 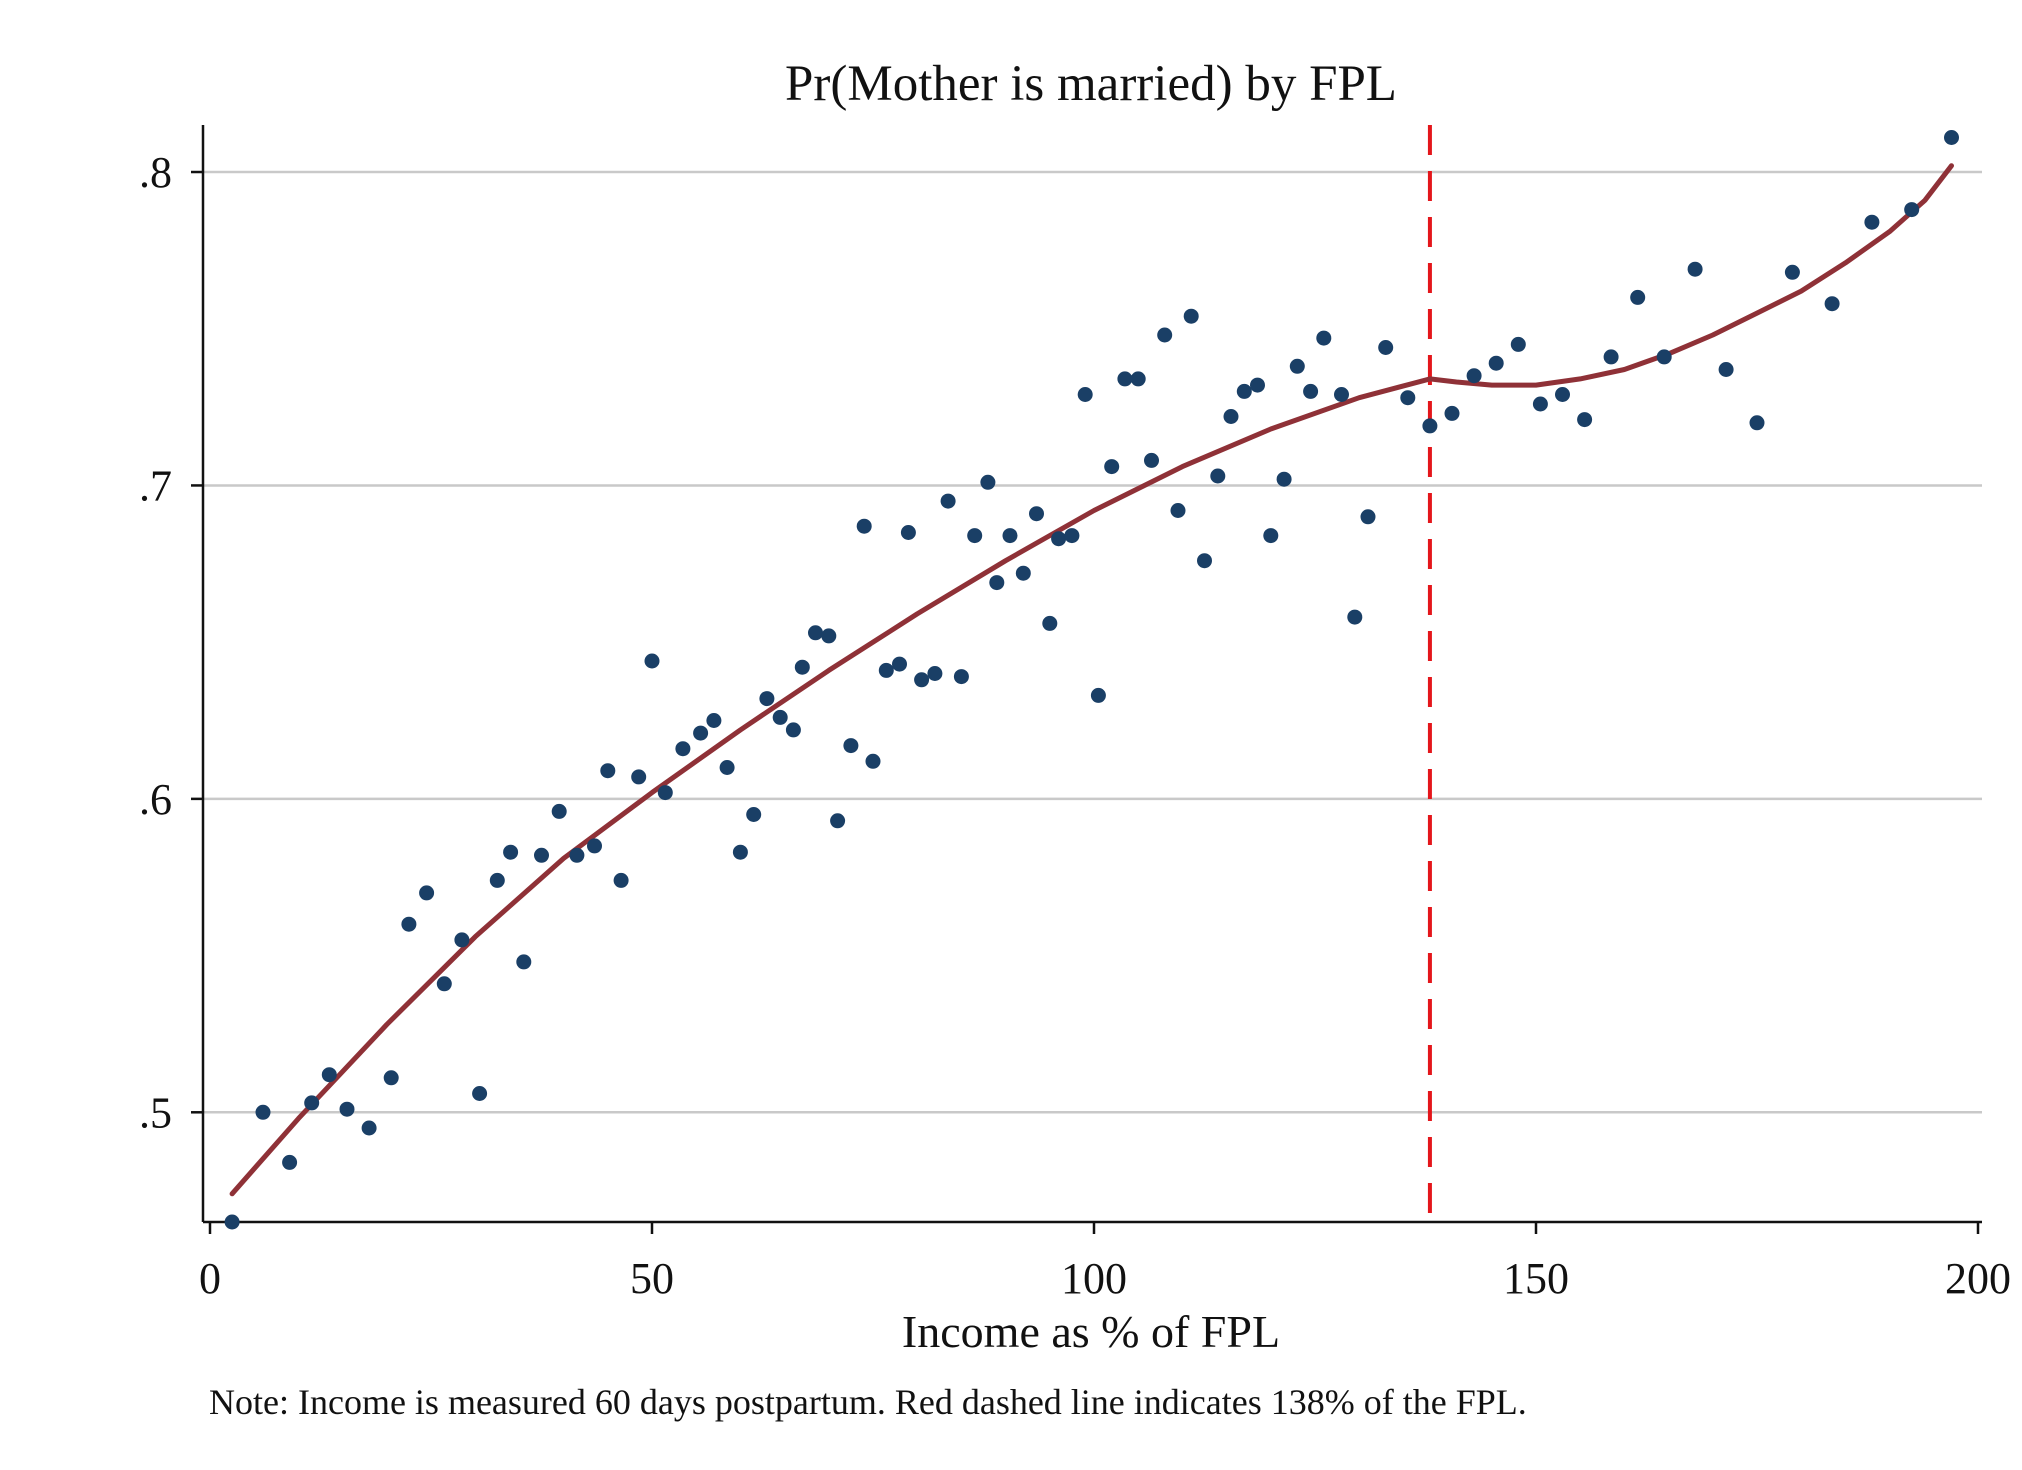 I want to click on y-tick-label: .5, so click(x=155, y=1112).